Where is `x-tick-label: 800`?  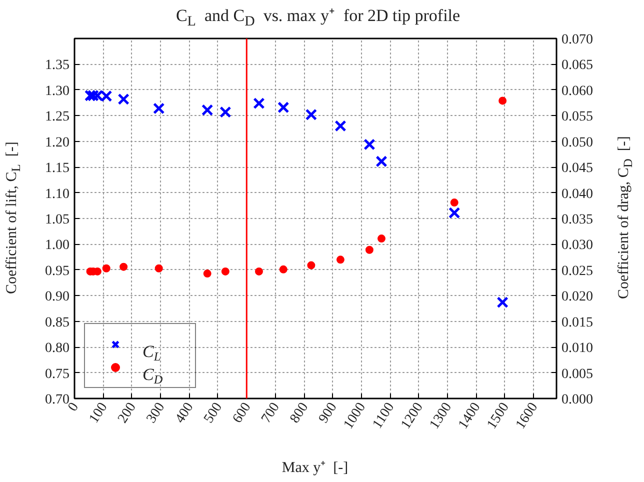
x-tick-label: 800 is located at coordinates (300, 413).